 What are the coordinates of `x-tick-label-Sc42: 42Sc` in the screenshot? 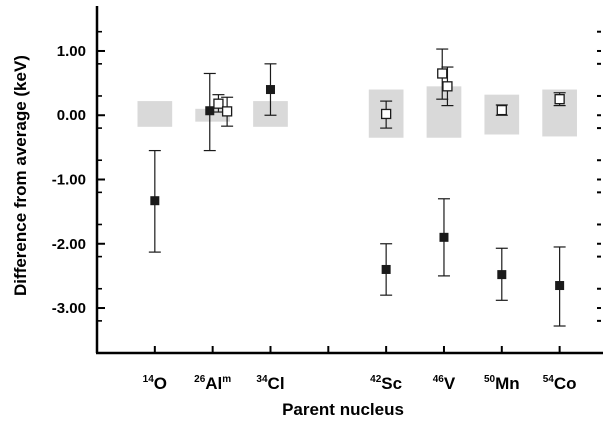 It's located at (386, 383).